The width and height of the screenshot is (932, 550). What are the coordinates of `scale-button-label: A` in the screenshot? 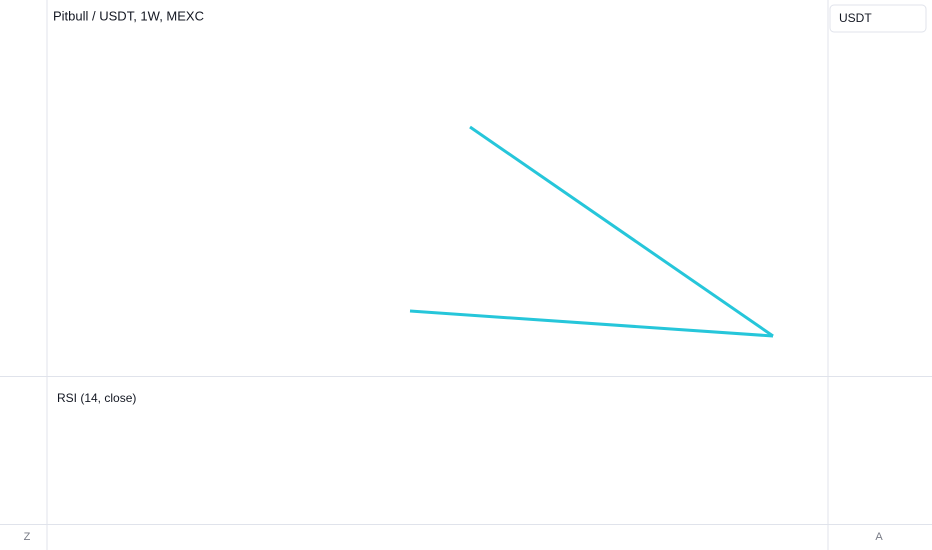 It's located at (879, 537).